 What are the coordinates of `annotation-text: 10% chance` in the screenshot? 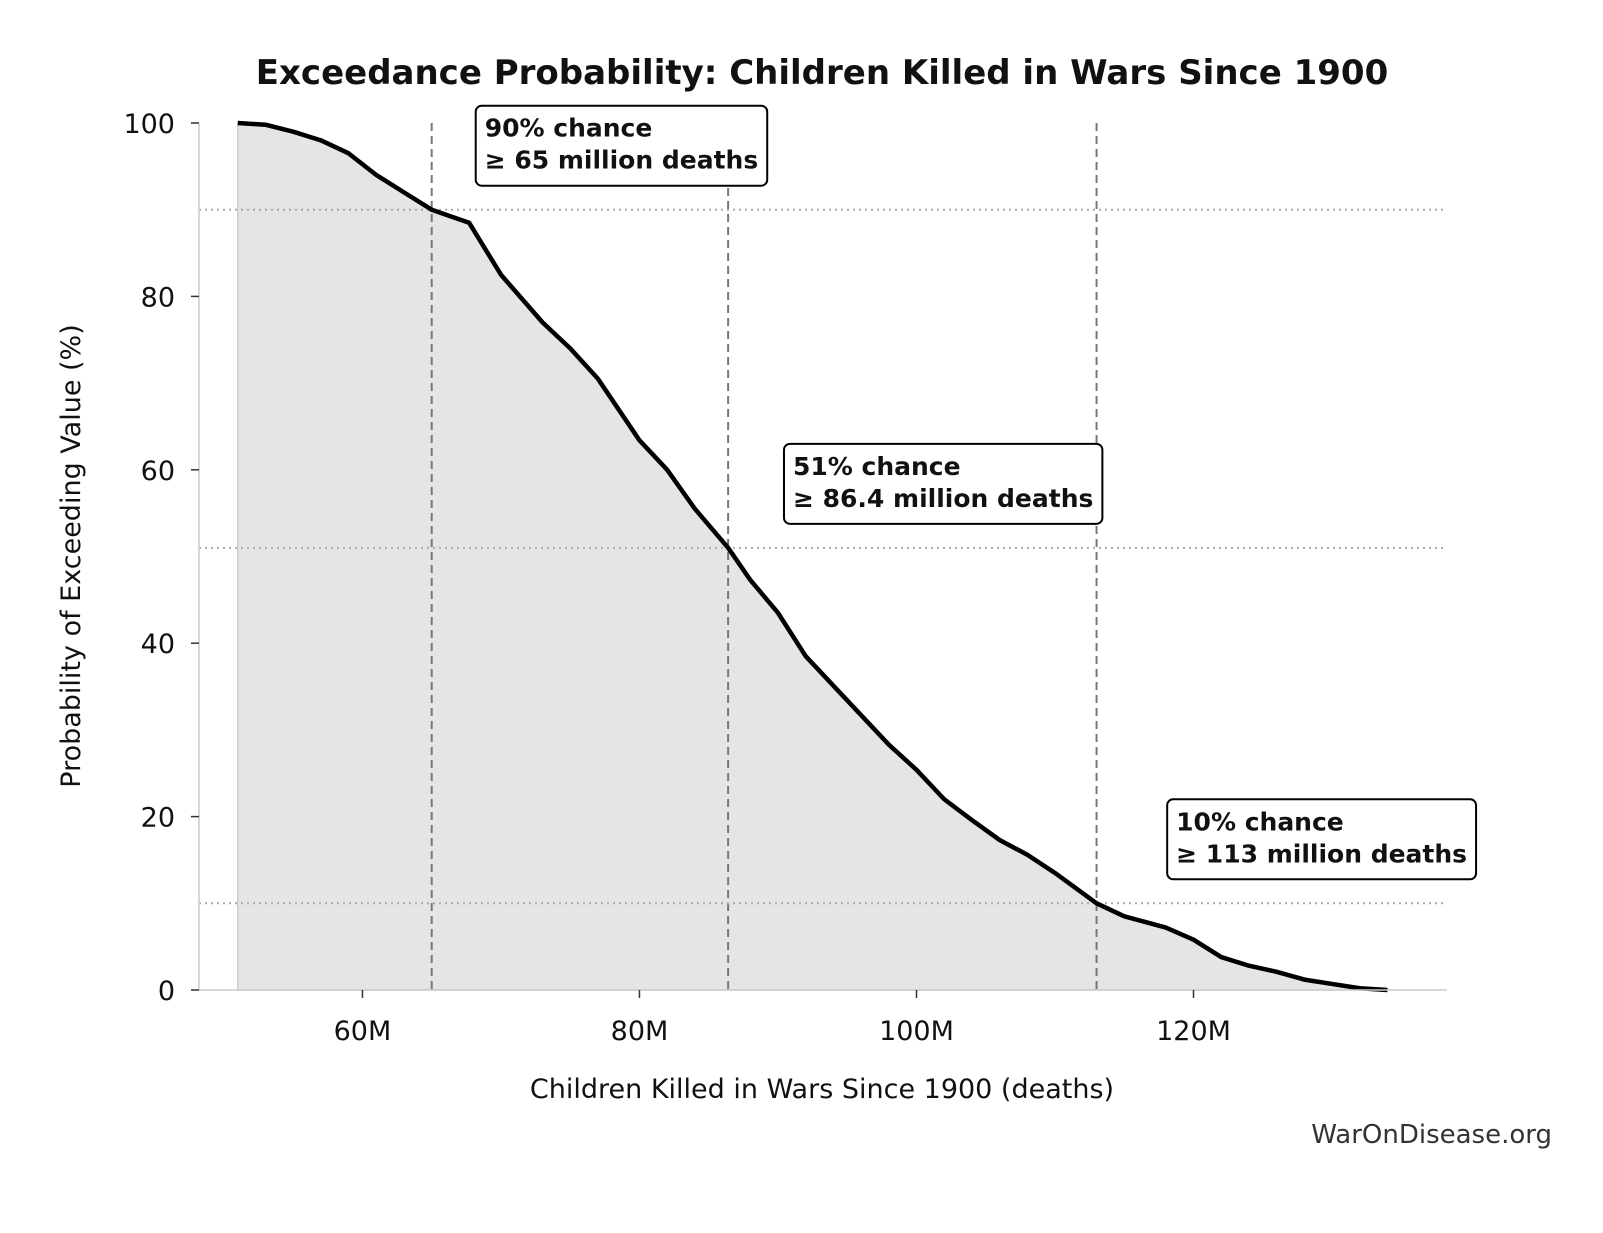 It's located at (1260, 821).